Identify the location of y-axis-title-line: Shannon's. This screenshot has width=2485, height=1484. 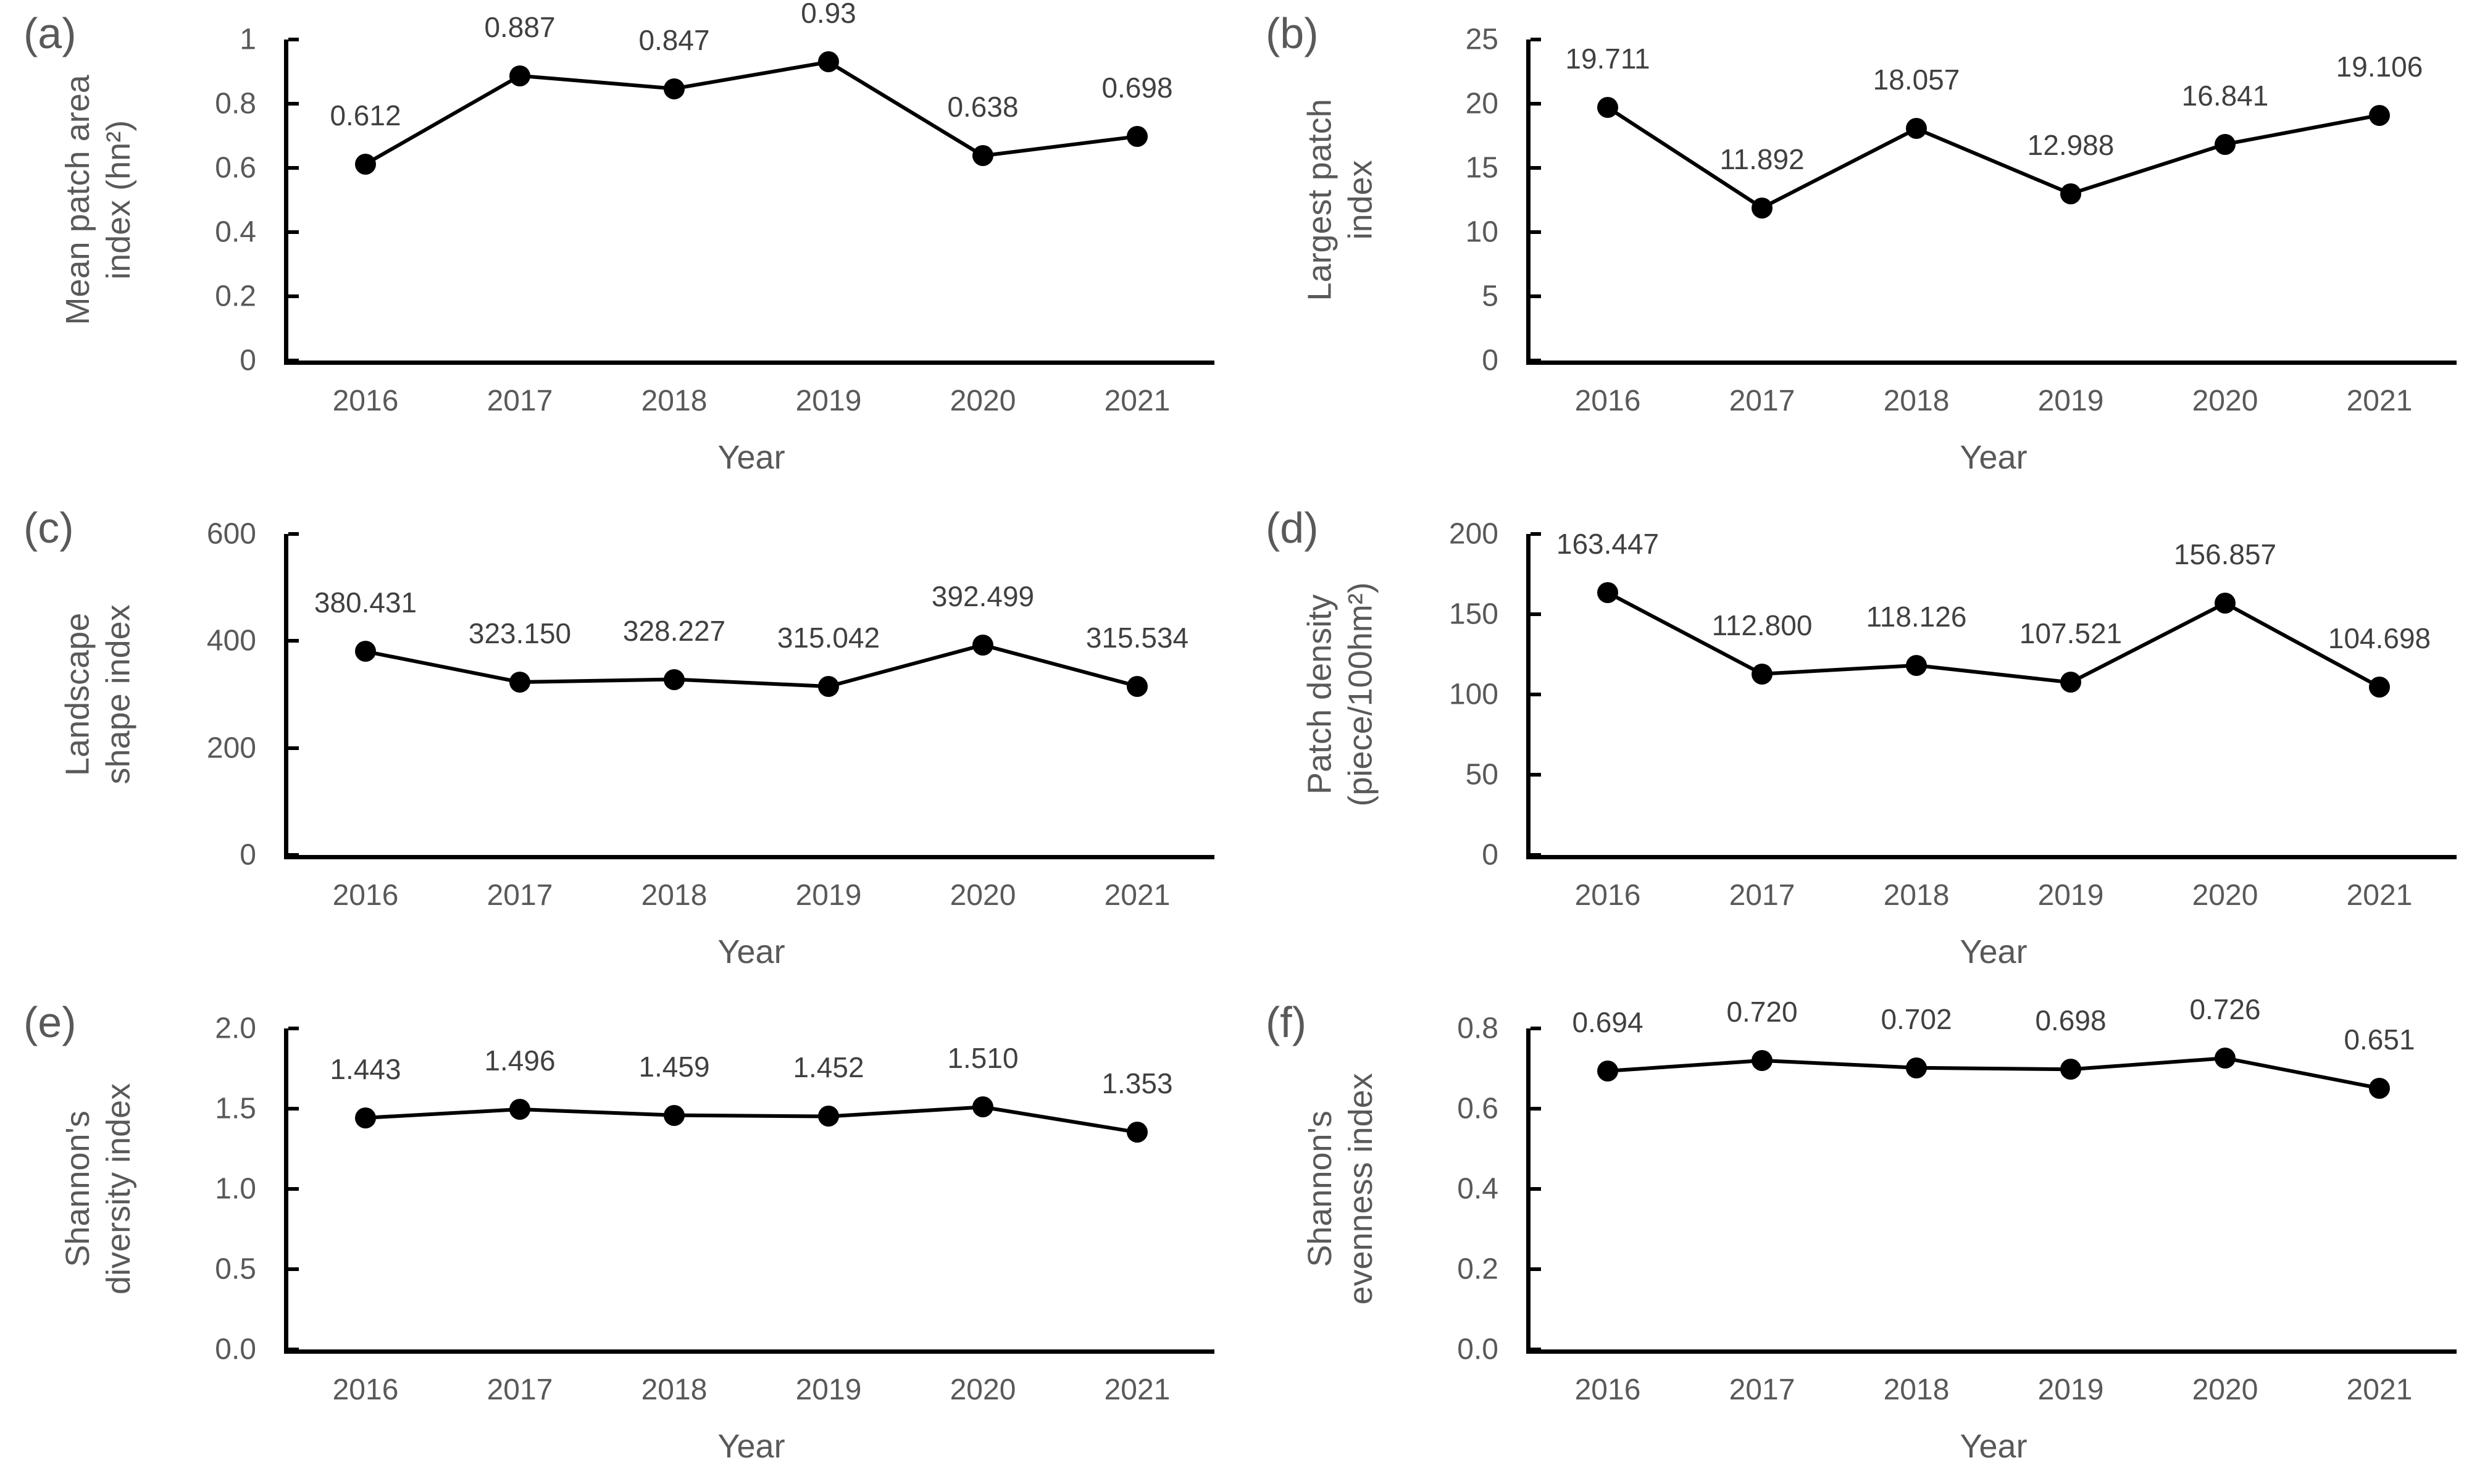
(1320, 1189).